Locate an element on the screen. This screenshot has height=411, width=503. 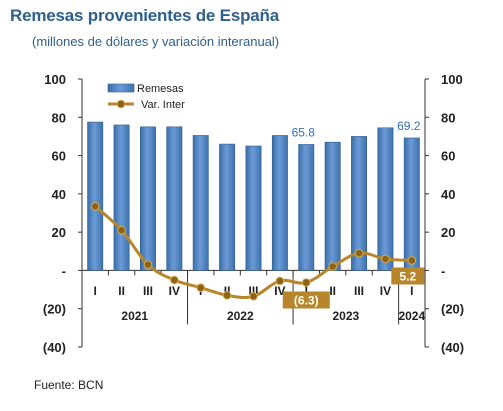
legend-label-remesas: Remesas is located at coordinates (160, 89).